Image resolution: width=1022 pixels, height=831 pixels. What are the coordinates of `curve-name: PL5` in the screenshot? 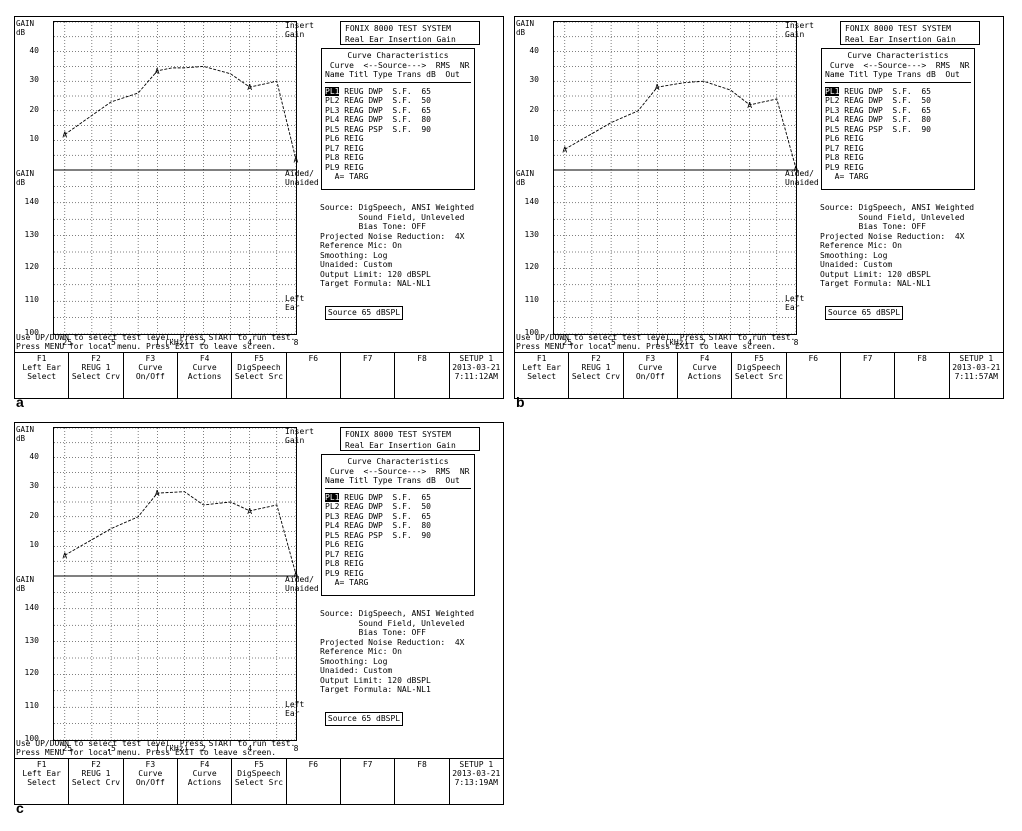 It's located at (332, 535).